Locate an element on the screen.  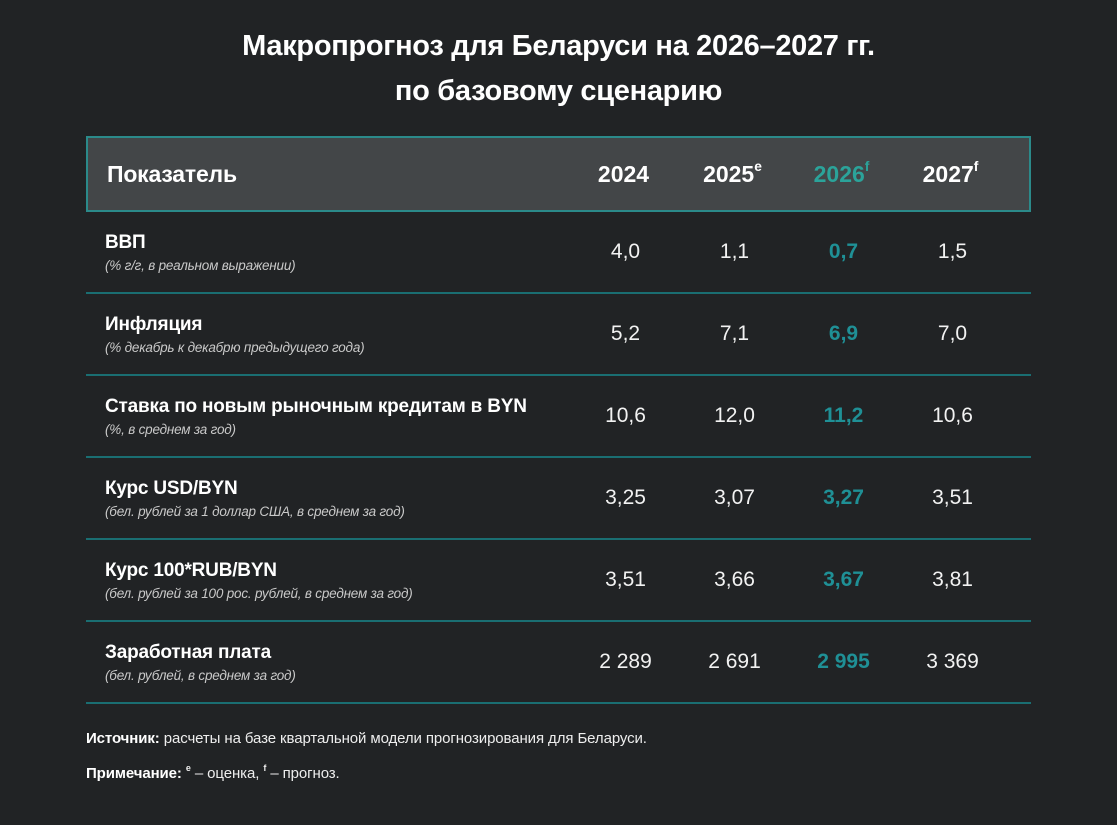
column-header-2025: 2025e is located at coordinates (732, 172).